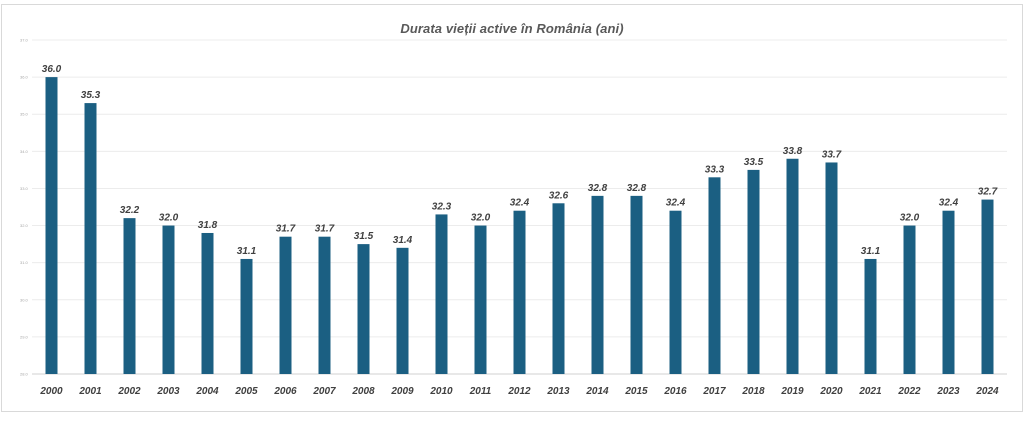  I want to click on data-label: 33.7, so click(832, 154).